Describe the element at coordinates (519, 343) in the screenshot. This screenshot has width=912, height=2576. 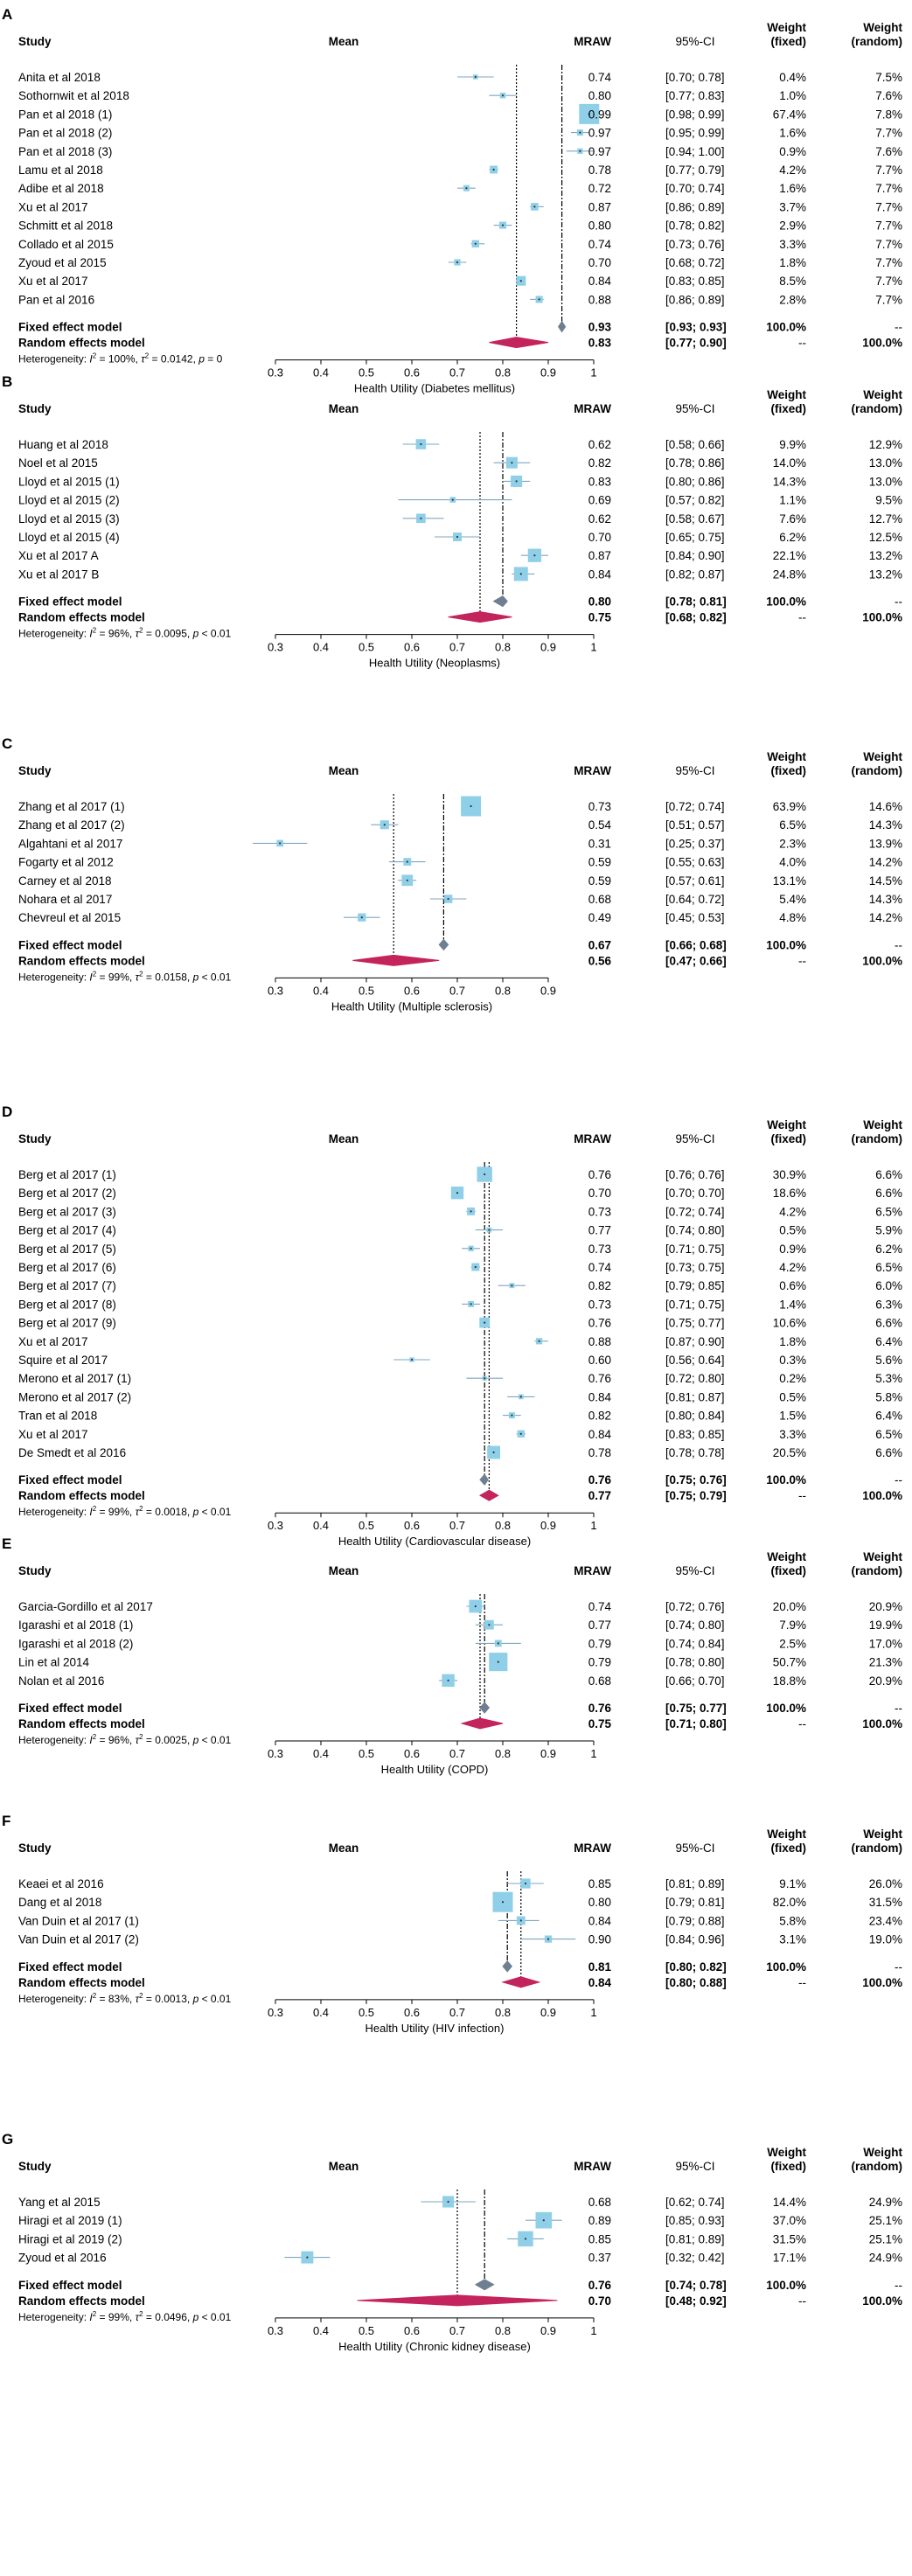
I see `panel-a-random-diamond` at that location.